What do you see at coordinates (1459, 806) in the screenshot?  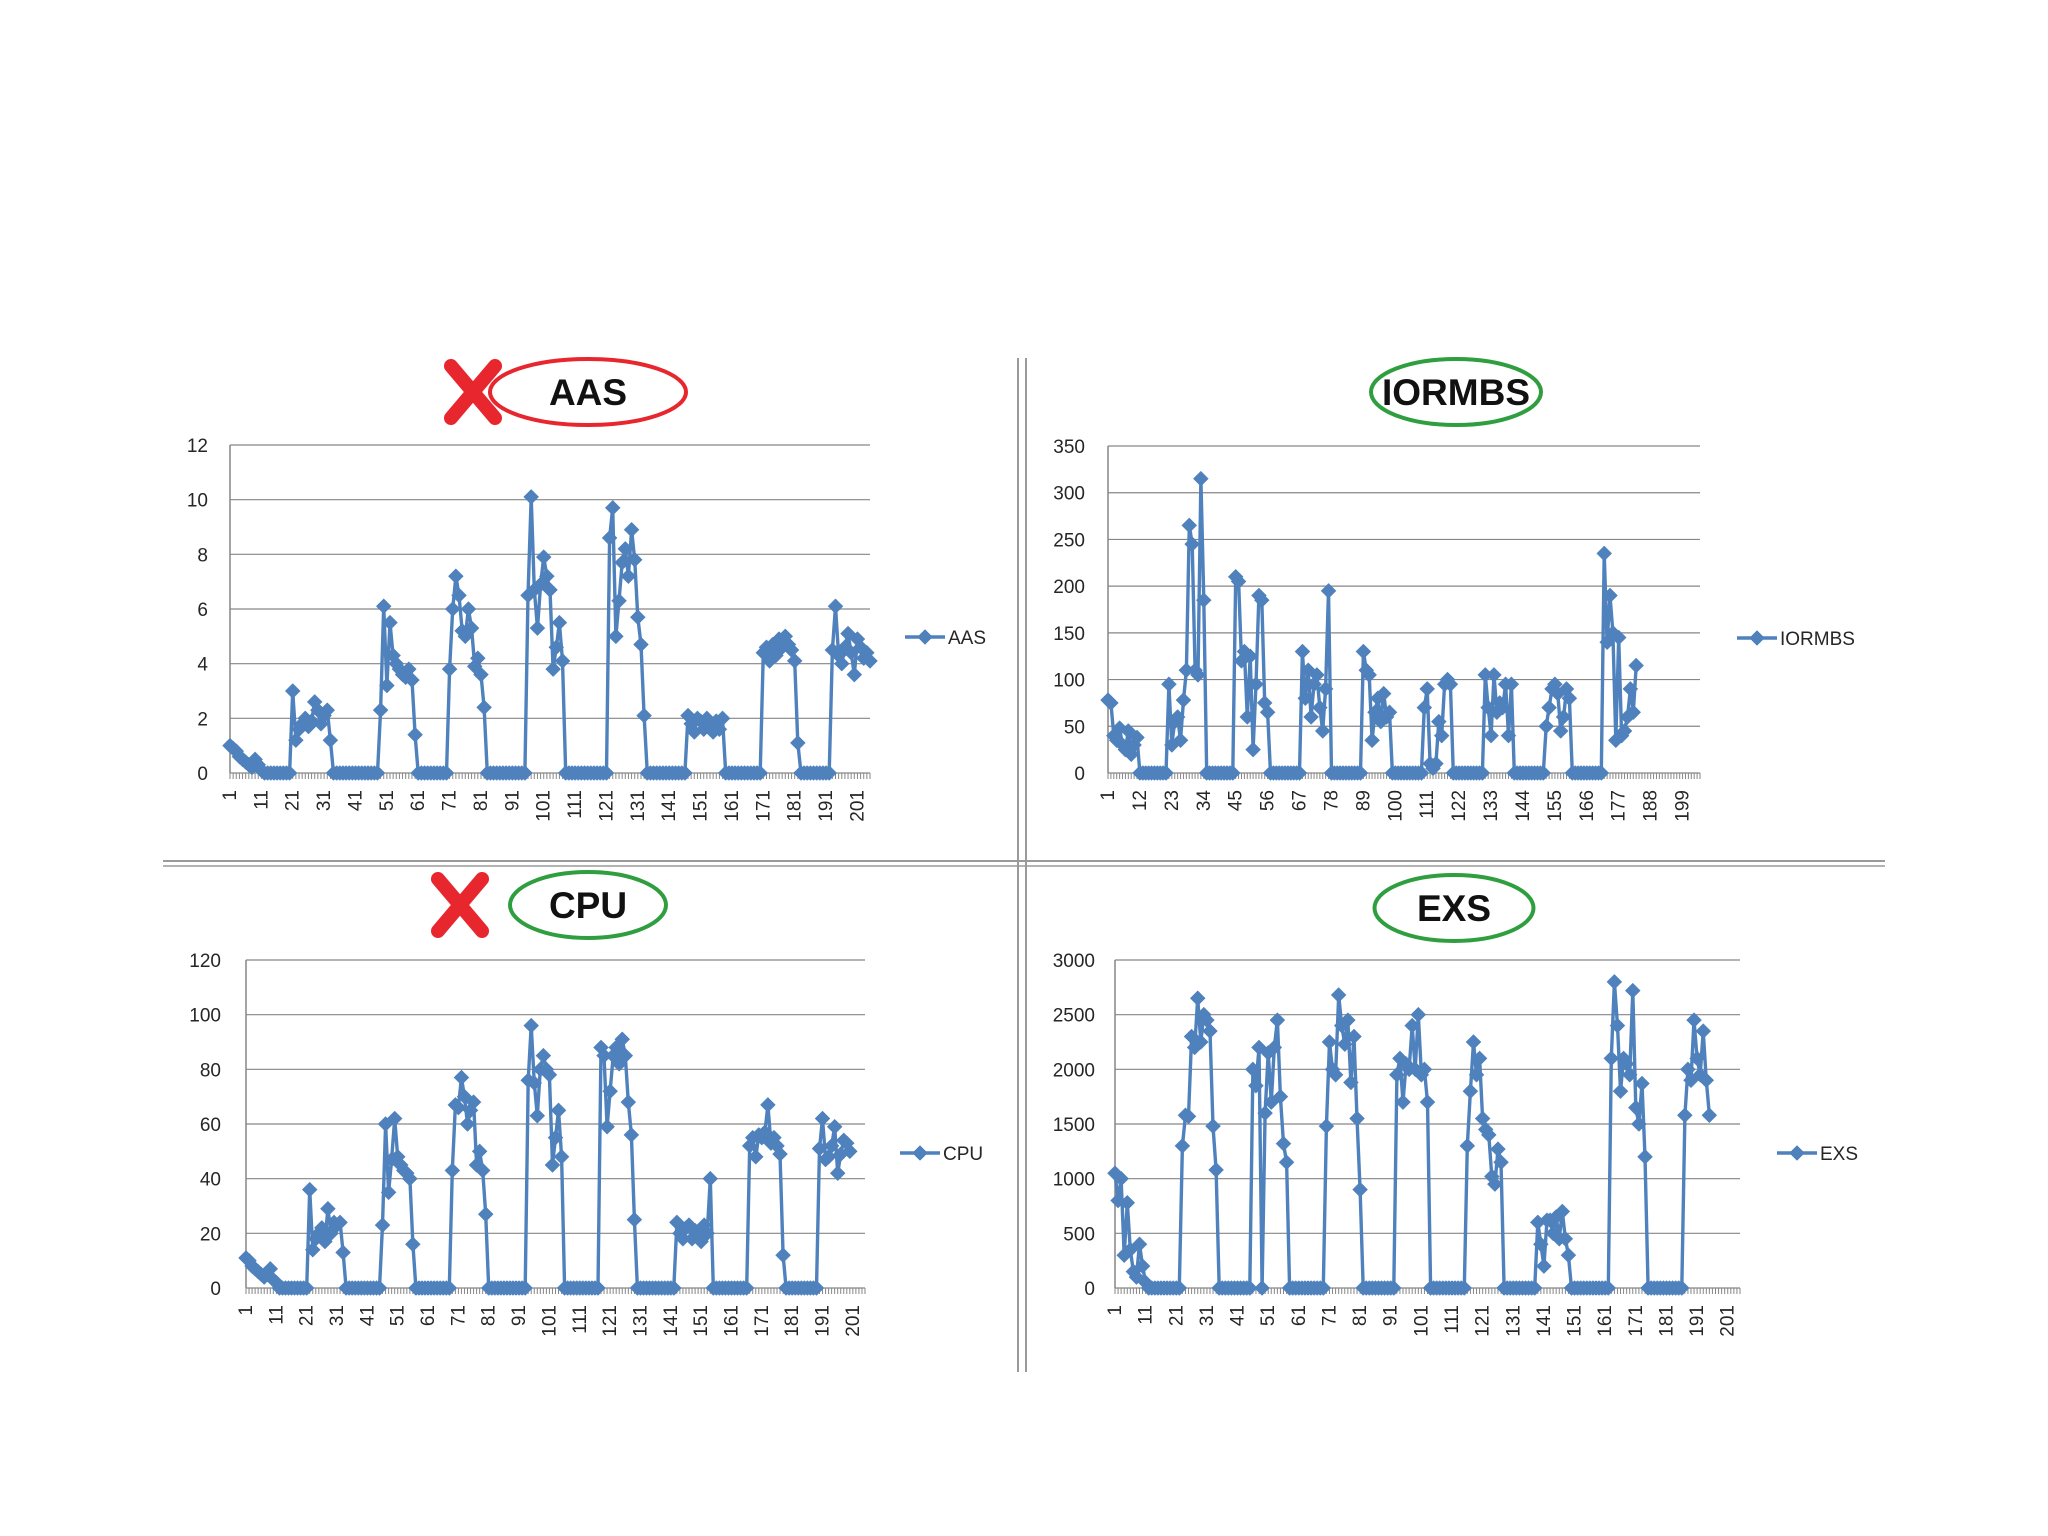 I see `x-tick-label: 122` at bounding box center [1459, 806].